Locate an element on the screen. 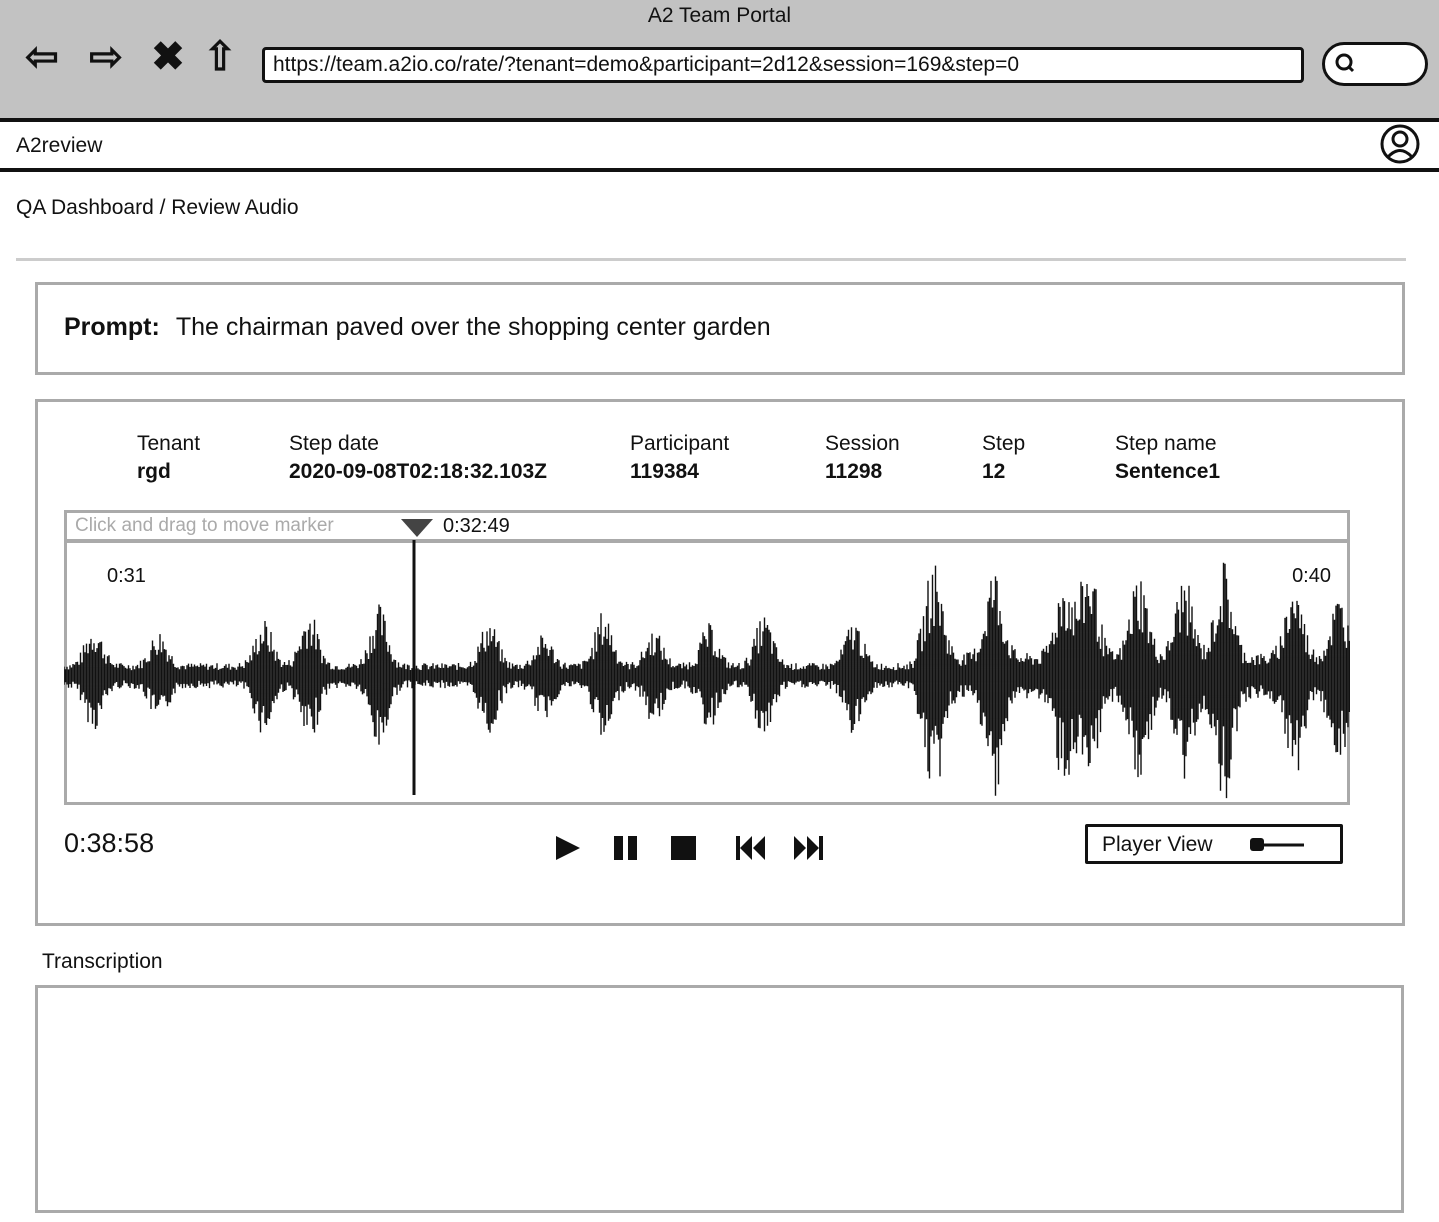  app-header: A2review is located at coordinates (719, 147).